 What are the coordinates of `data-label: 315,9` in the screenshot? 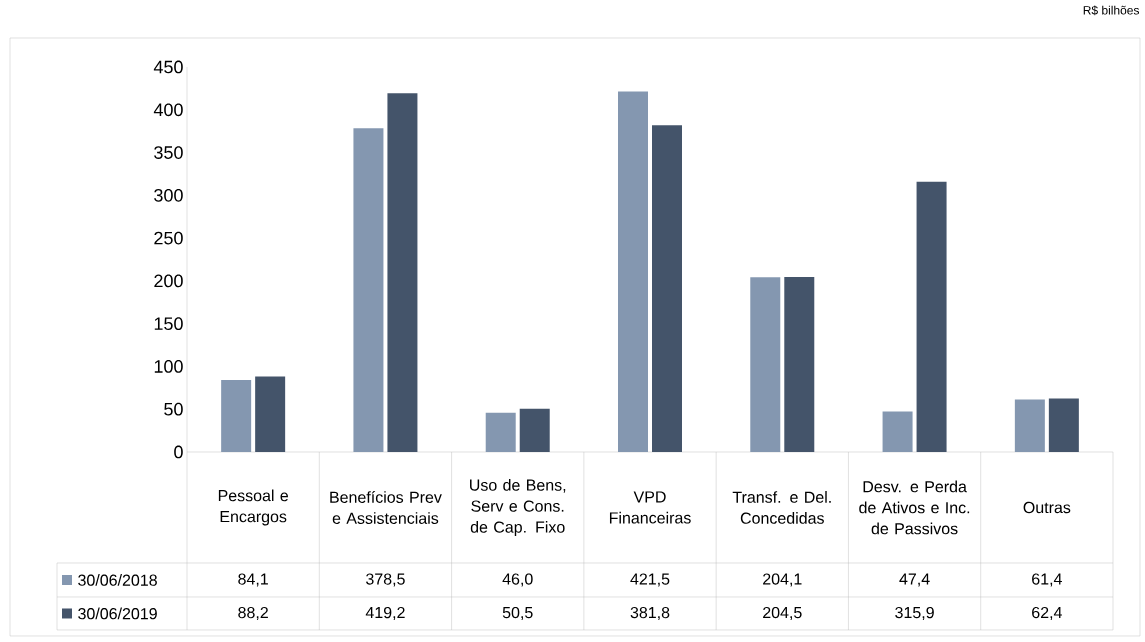 It's located at (914, 613).